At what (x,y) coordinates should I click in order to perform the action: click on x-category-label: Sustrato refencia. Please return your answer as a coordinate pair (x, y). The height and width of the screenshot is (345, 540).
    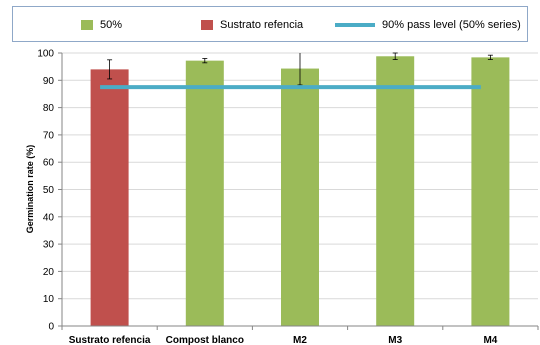
    Looking at the image, I should click on (110, 340).